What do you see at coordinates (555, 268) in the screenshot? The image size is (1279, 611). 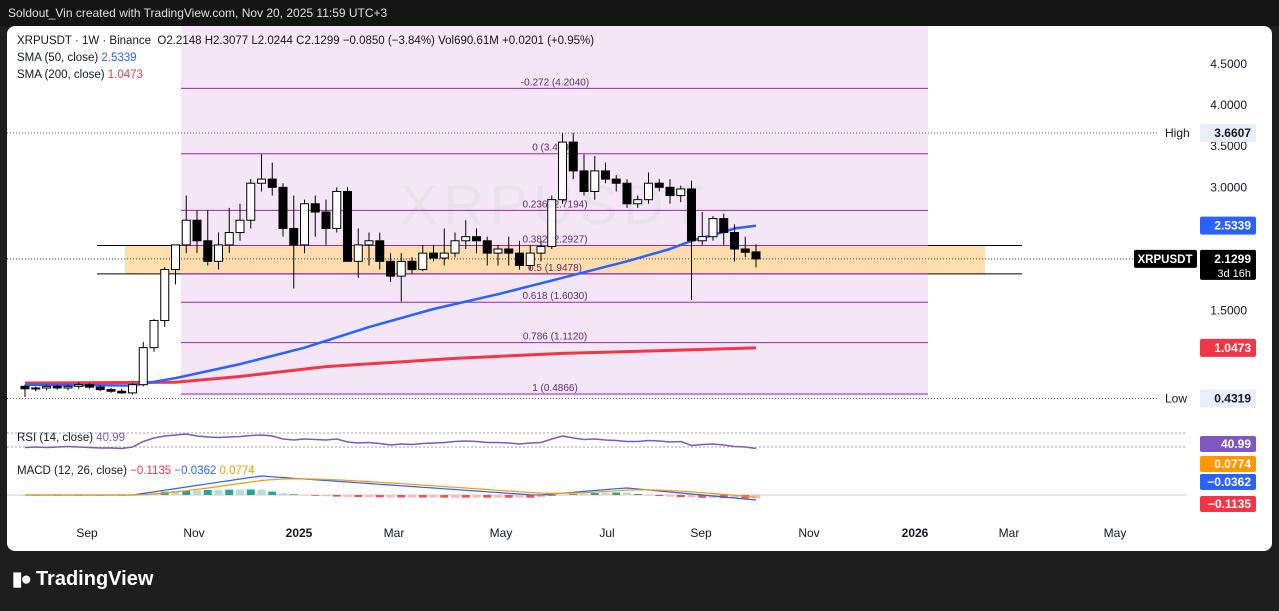 I see `fib-label-4: 0.5 (1.9478)` at bounding box center [555, 268].